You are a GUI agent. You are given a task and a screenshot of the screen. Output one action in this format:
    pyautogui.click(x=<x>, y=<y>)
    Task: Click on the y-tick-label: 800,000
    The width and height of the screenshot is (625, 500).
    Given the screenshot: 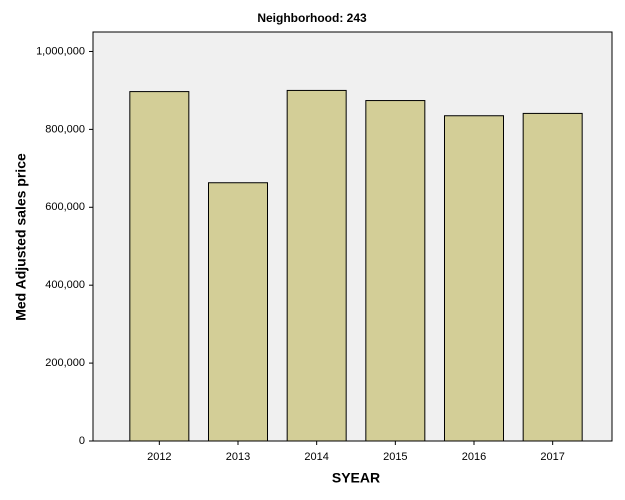 What is the action you would take?
    pyautogui.click(x=65, y=129)
    